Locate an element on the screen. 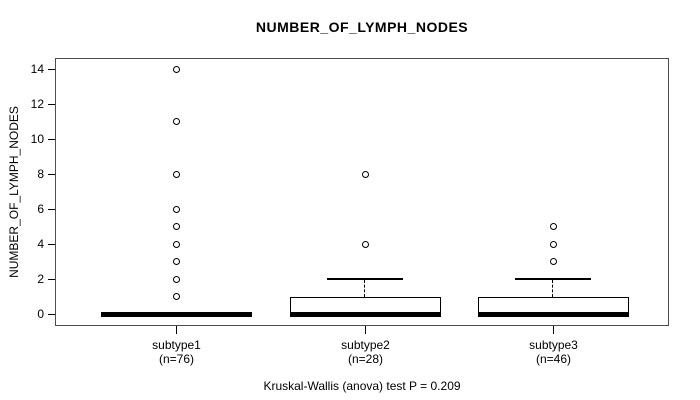  y-axis-tick-label: 2 is located at coordinates (40, 279).